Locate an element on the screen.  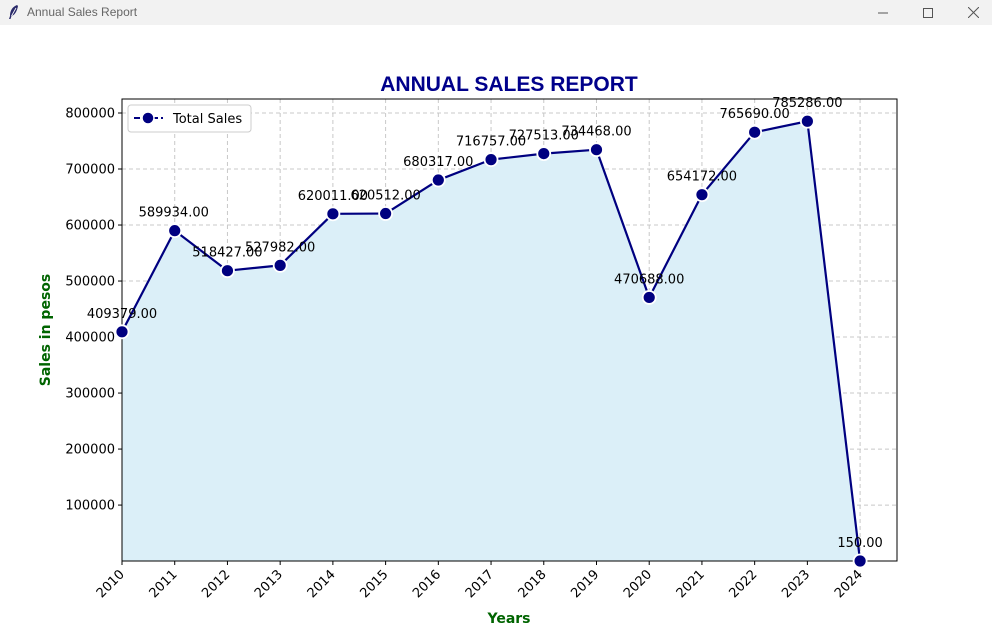
data-point-label: 527982.00 is located at coordinates (280, 247).